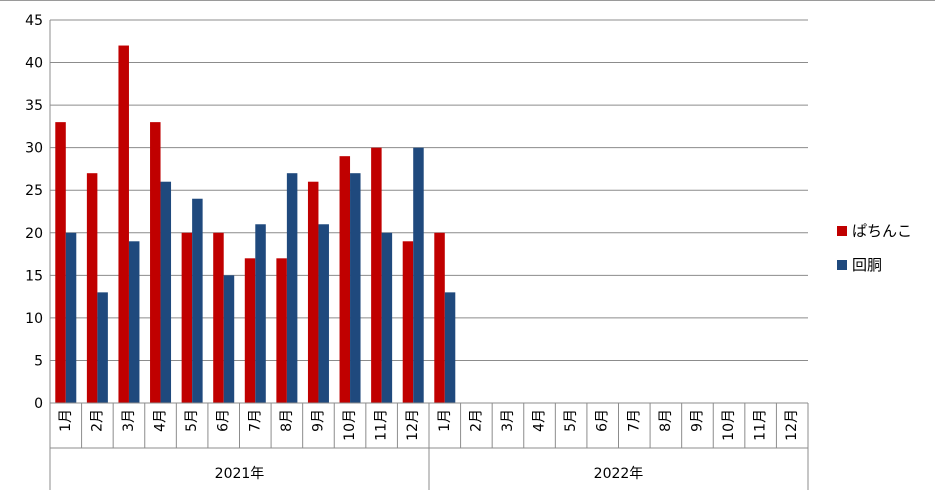  I want to click on y-tick-label: 30, so click(34, 149).